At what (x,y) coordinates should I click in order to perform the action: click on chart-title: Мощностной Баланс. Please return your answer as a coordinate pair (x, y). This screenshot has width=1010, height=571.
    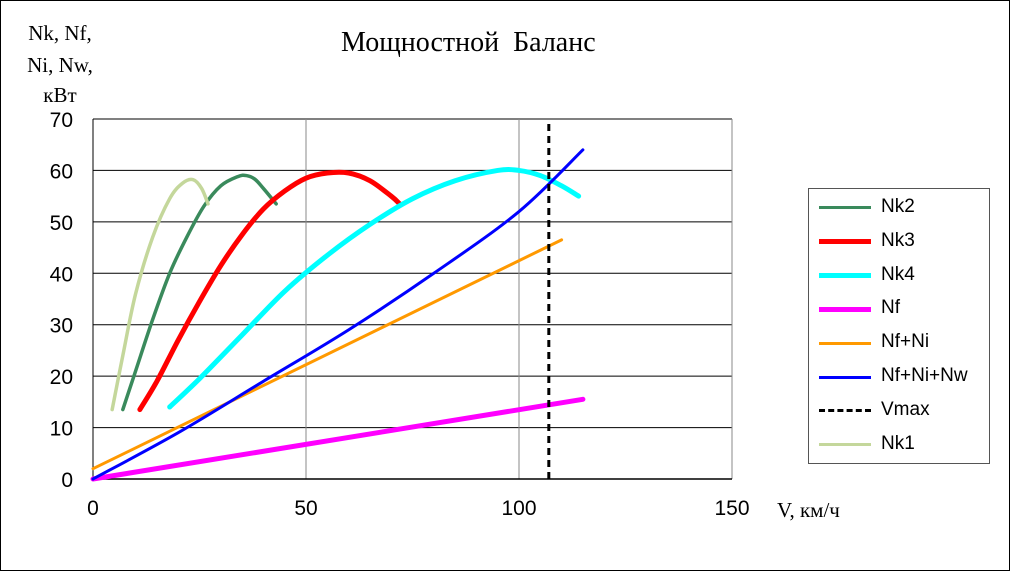
    Looking at the image, I should click on (468, 42).